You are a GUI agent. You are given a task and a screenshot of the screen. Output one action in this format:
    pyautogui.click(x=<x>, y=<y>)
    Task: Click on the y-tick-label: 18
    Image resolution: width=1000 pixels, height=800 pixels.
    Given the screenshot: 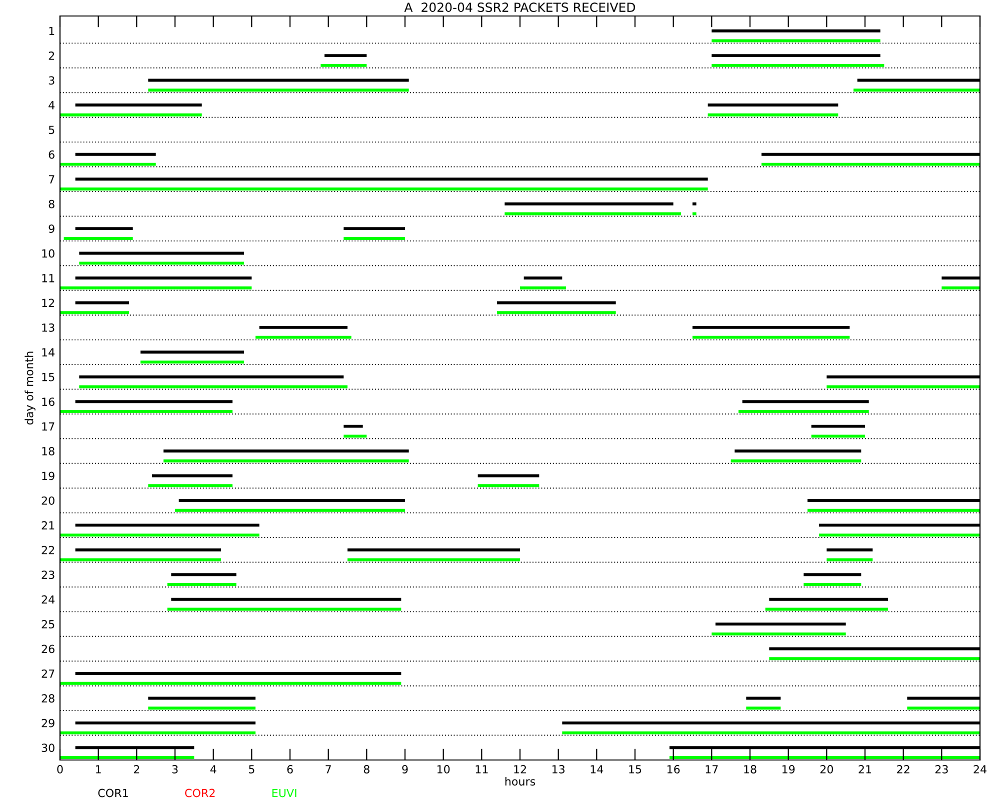 What is the action you would take?
    pyautogui.click(x=48, y=451)
    